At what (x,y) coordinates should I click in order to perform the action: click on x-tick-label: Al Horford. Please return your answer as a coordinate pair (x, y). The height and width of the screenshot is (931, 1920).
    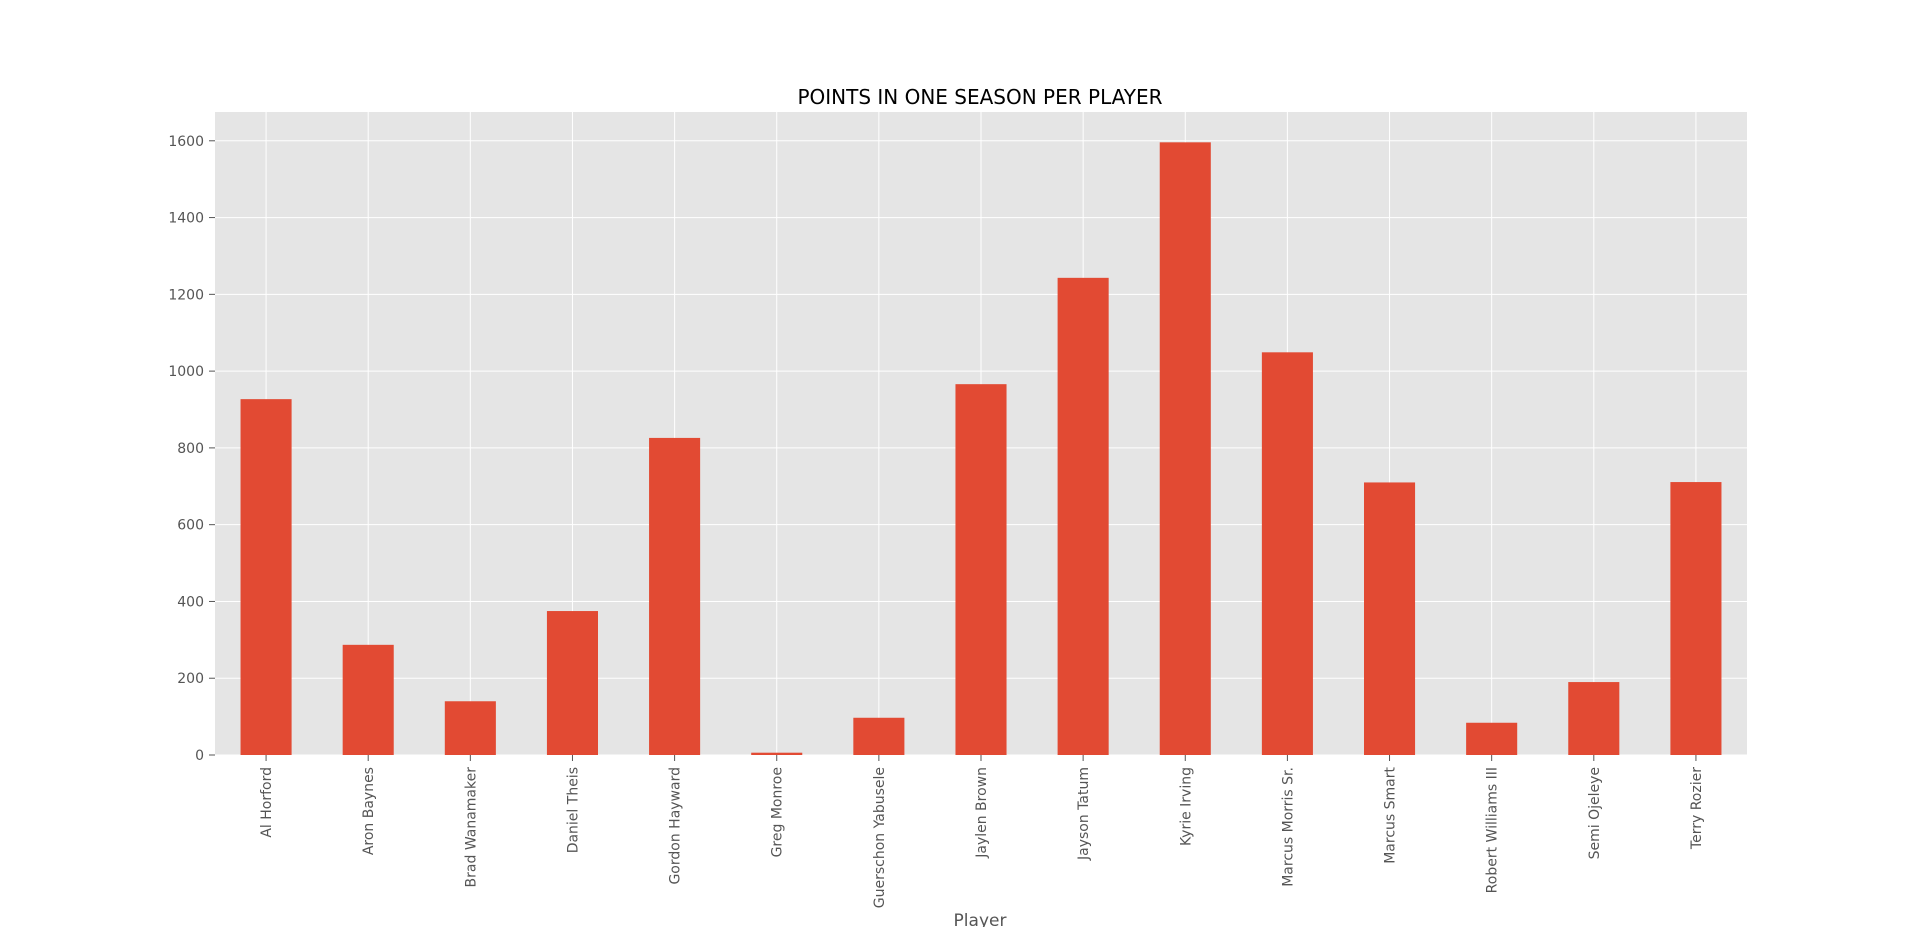
    Looking at the image, I should click on (267, 802).